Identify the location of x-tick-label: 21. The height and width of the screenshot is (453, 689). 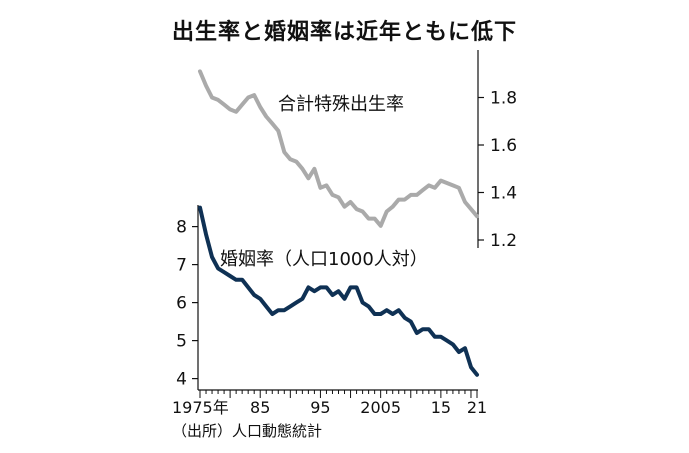
(477, 407).